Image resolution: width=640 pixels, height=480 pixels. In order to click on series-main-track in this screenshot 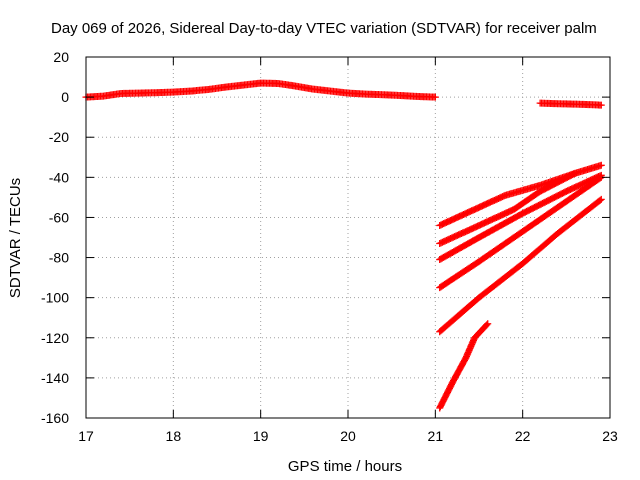, I will do `click(260, 90)`.